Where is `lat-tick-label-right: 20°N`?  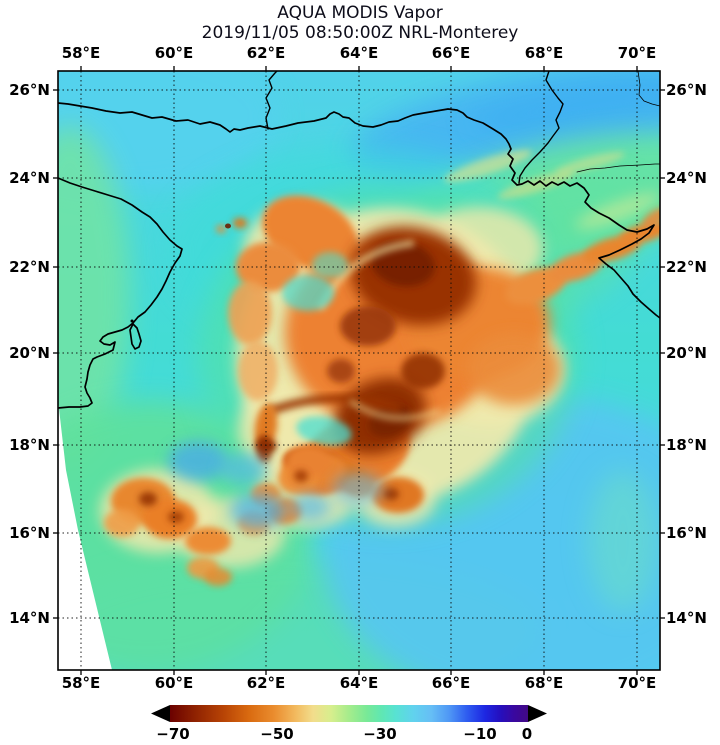 lat-tick-label-right: 20°N is located at coordinates (686, 353).